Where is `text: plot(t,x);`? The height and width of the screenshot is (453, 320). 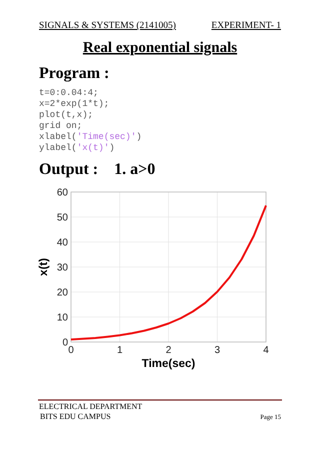
text: plot(t,x); is located at coordinates (66, 115).